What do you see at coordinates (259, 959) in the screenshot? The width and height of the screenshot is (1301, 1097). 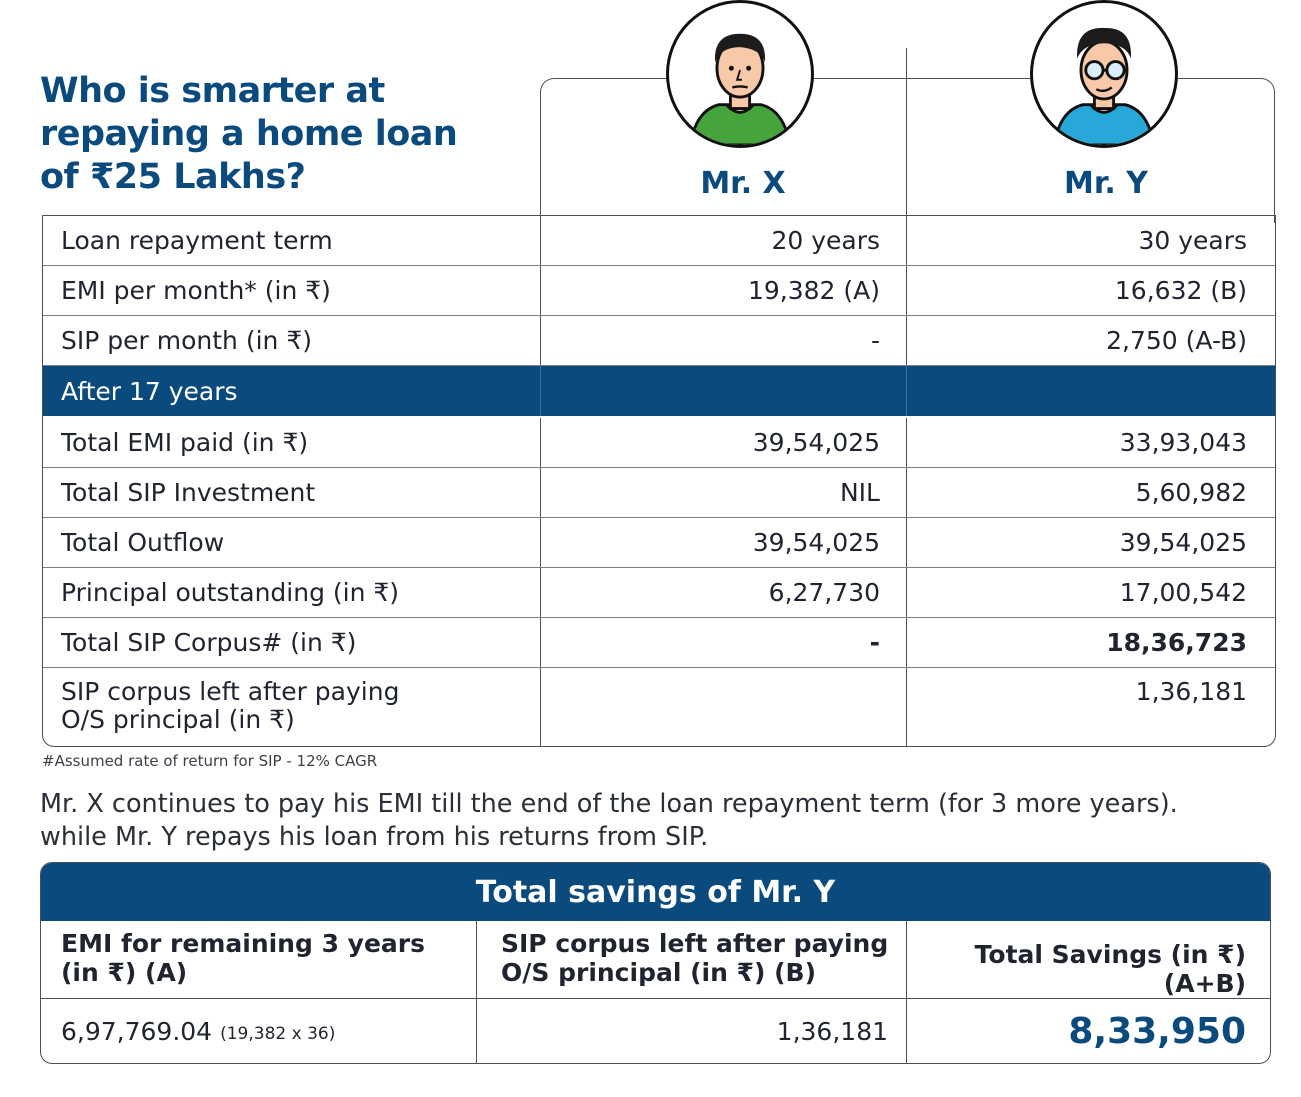 I see `col-a-header: EMI for remaining 3 years (in ₹) (A)` at bounding box center [259, 959].